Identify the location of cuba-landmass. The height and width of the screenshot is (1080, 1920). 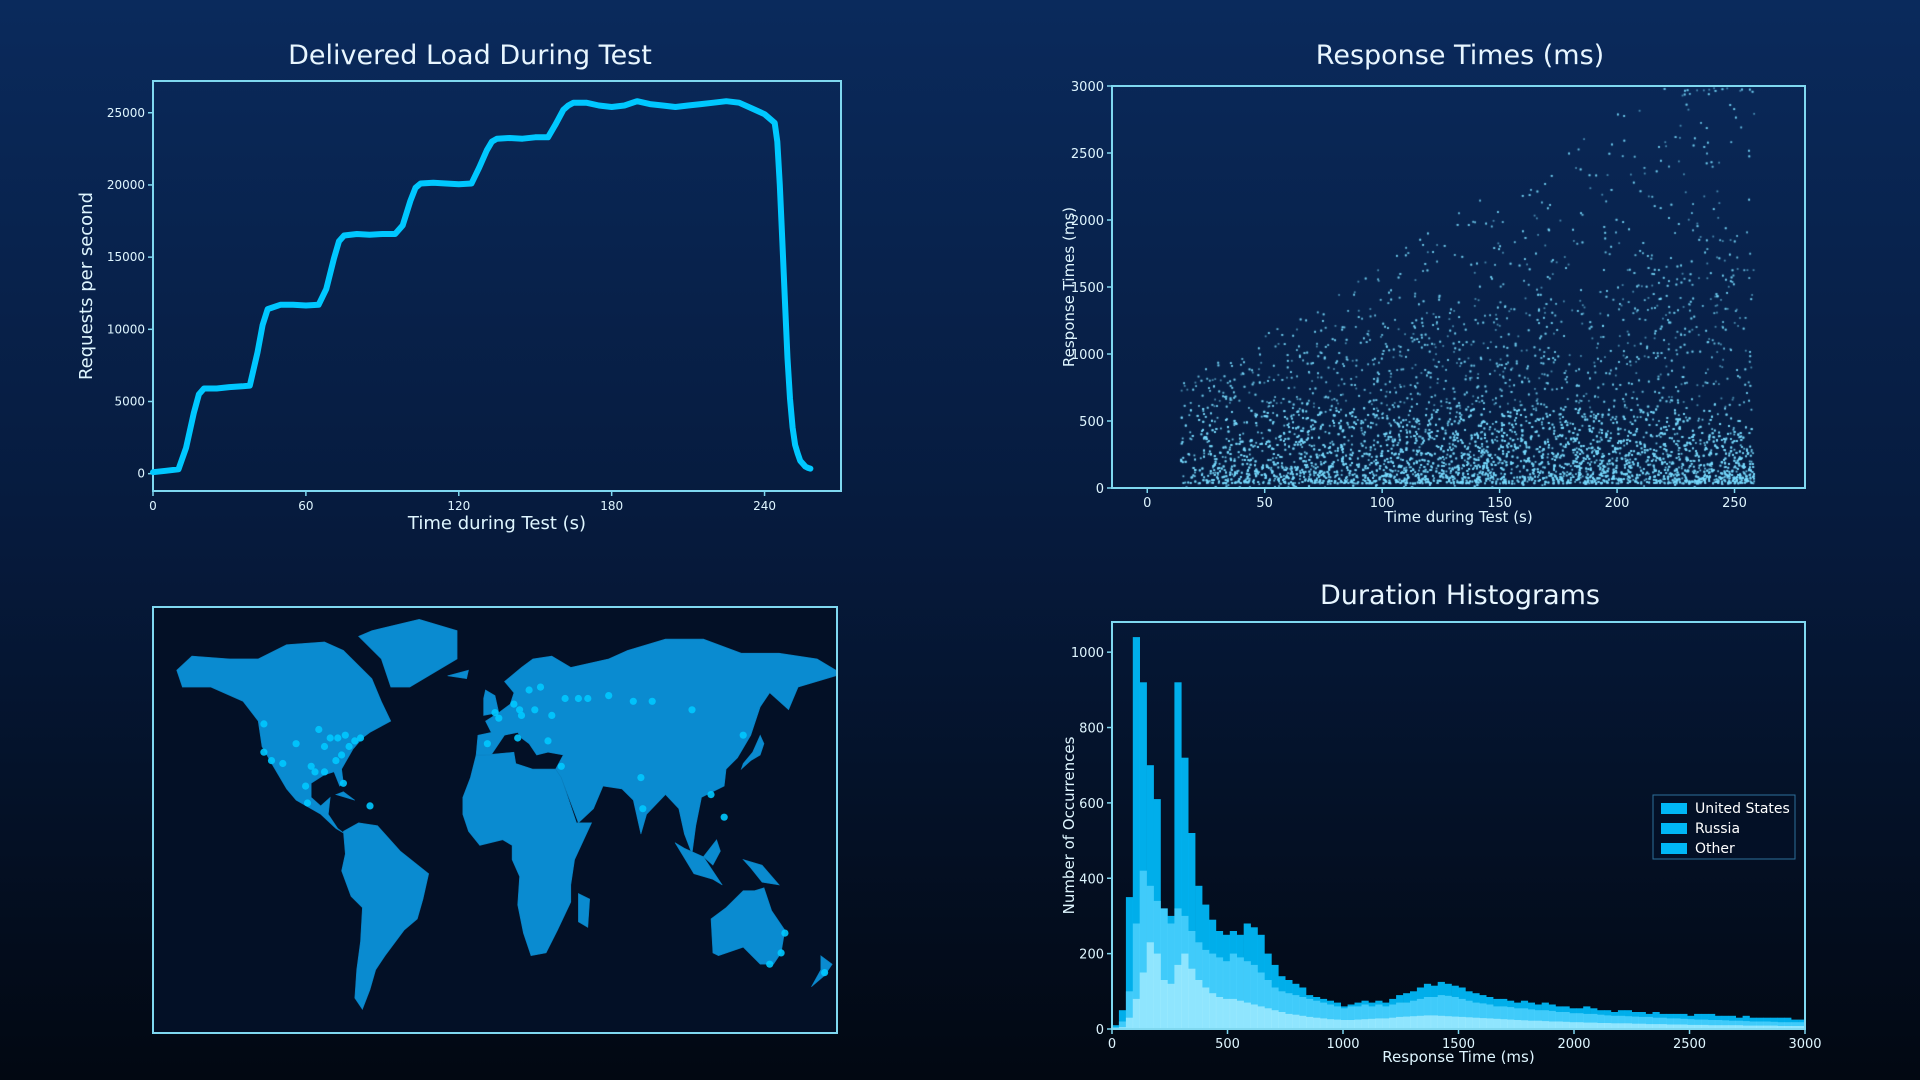
(344, 796).